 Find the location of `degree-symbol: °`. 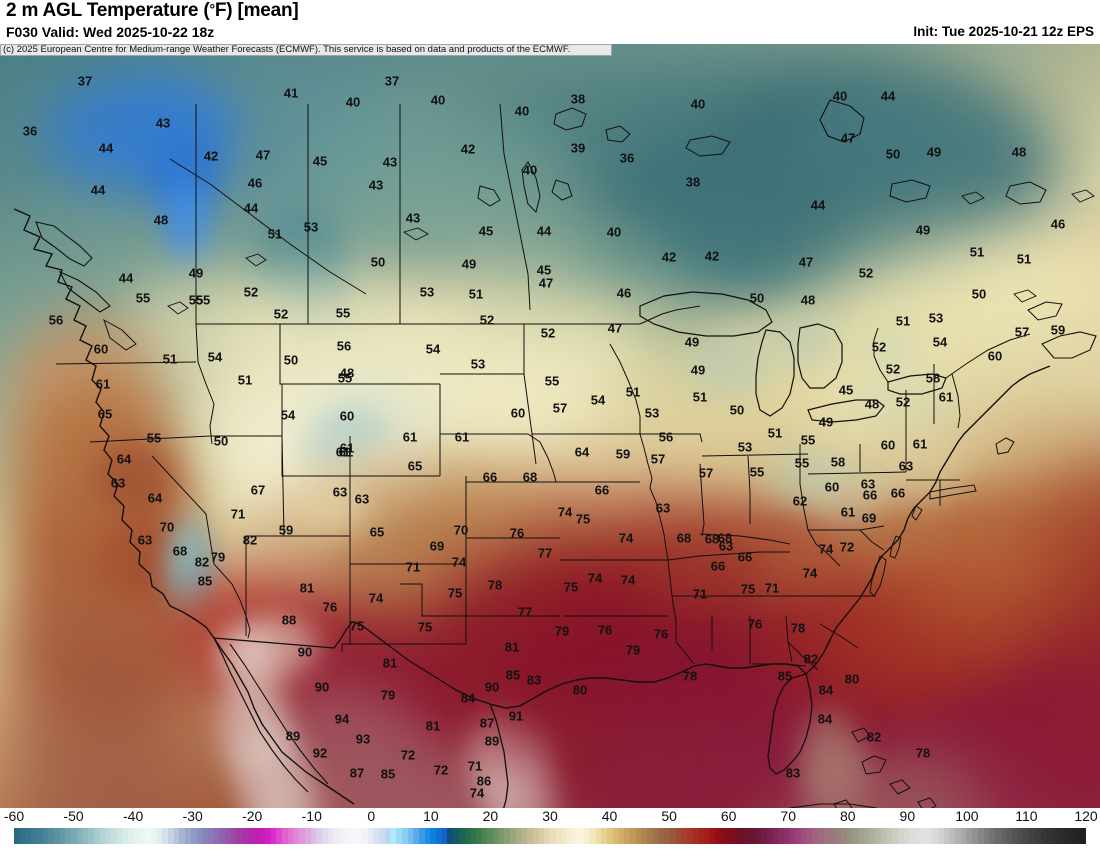

degree-symbol: ° is located at coordinates (212, 9).